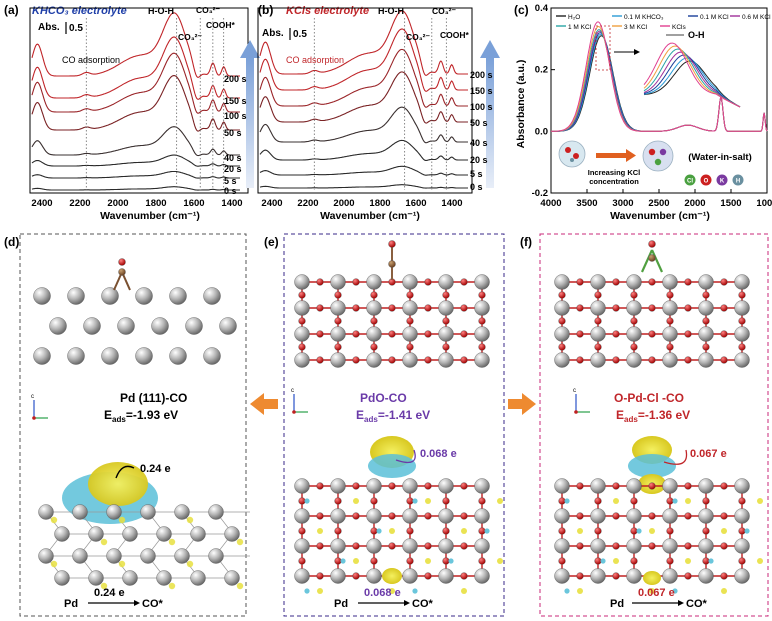  What do you see at coordinates (161, 11) in the screenshot?
I see `panel-a-annotation-hoh: H-O-H` at bounding box center [161, 11].